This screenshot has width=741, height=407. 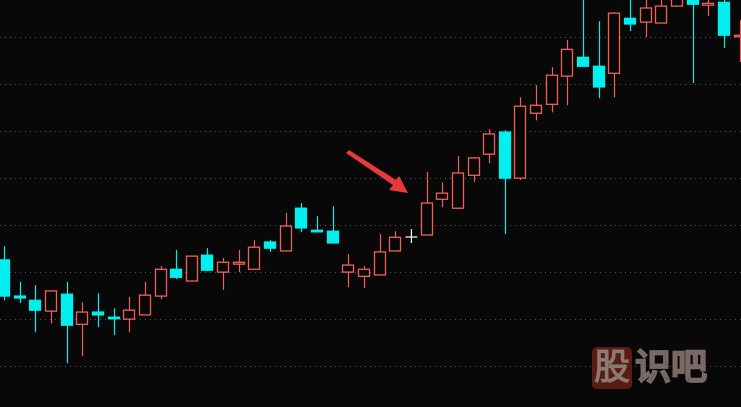 What do you see at coordinates (377, 171) in the screenshot?
I see `annotation-arrow` at bounding box center [377, 171].